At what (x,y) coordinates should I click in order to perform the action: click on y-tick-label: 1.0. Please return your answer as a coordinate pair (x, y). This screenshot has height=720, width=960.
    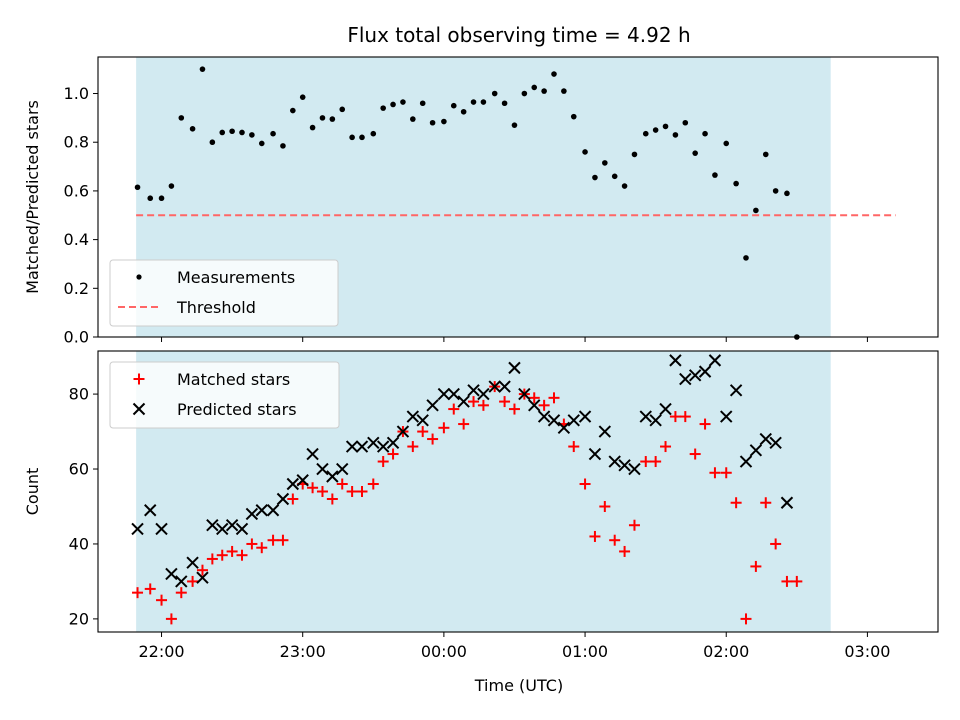
    Looking at the image, I should click on (76, 93).